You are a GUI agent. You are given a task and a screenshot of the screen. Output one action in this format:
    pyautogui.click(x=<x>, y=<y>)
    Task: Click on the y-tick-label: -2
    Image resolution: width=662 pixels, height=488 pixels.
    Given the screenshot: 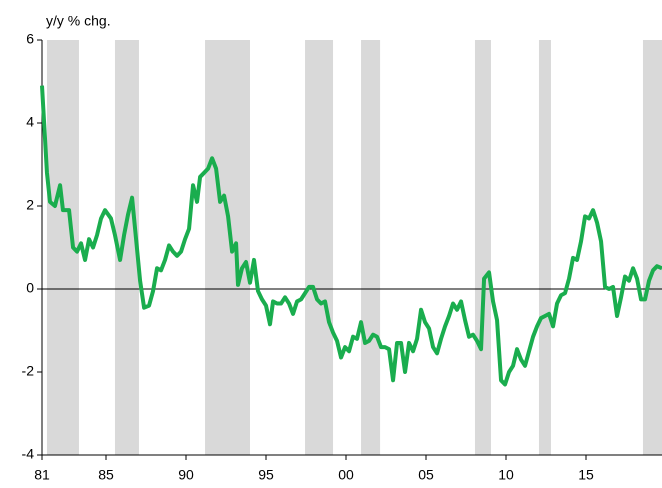 What is the action you would take?
    pyautogui.click(x=28, y=371)
    